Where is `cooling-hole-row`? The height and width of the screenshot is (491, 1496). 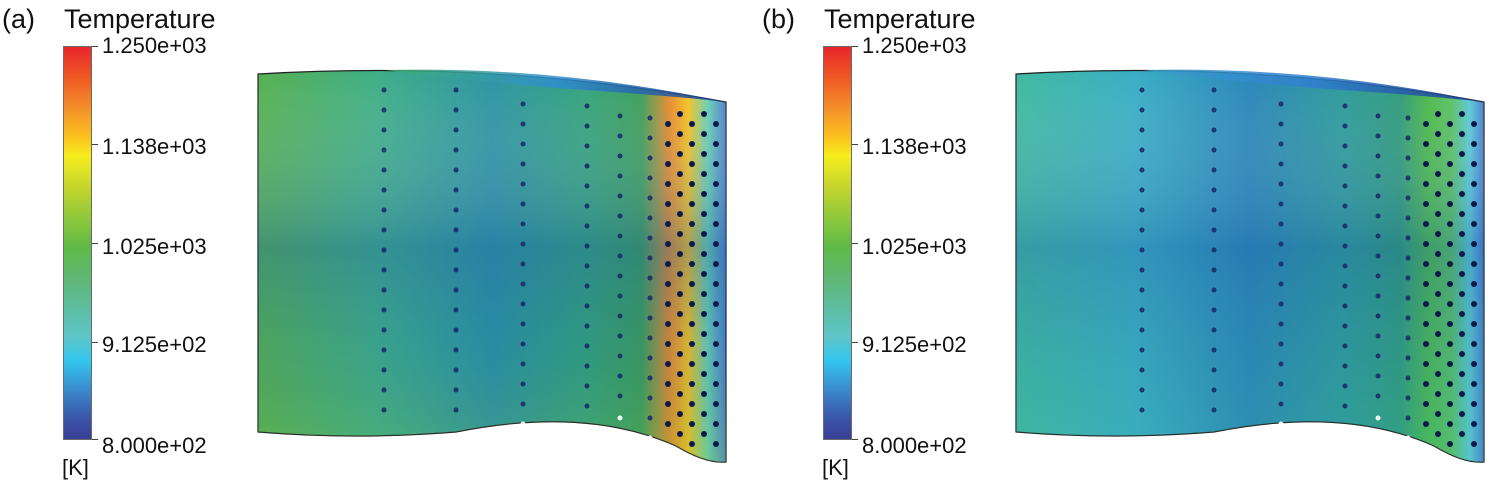 cooling-hole-row is located at coordinates (384, 250).